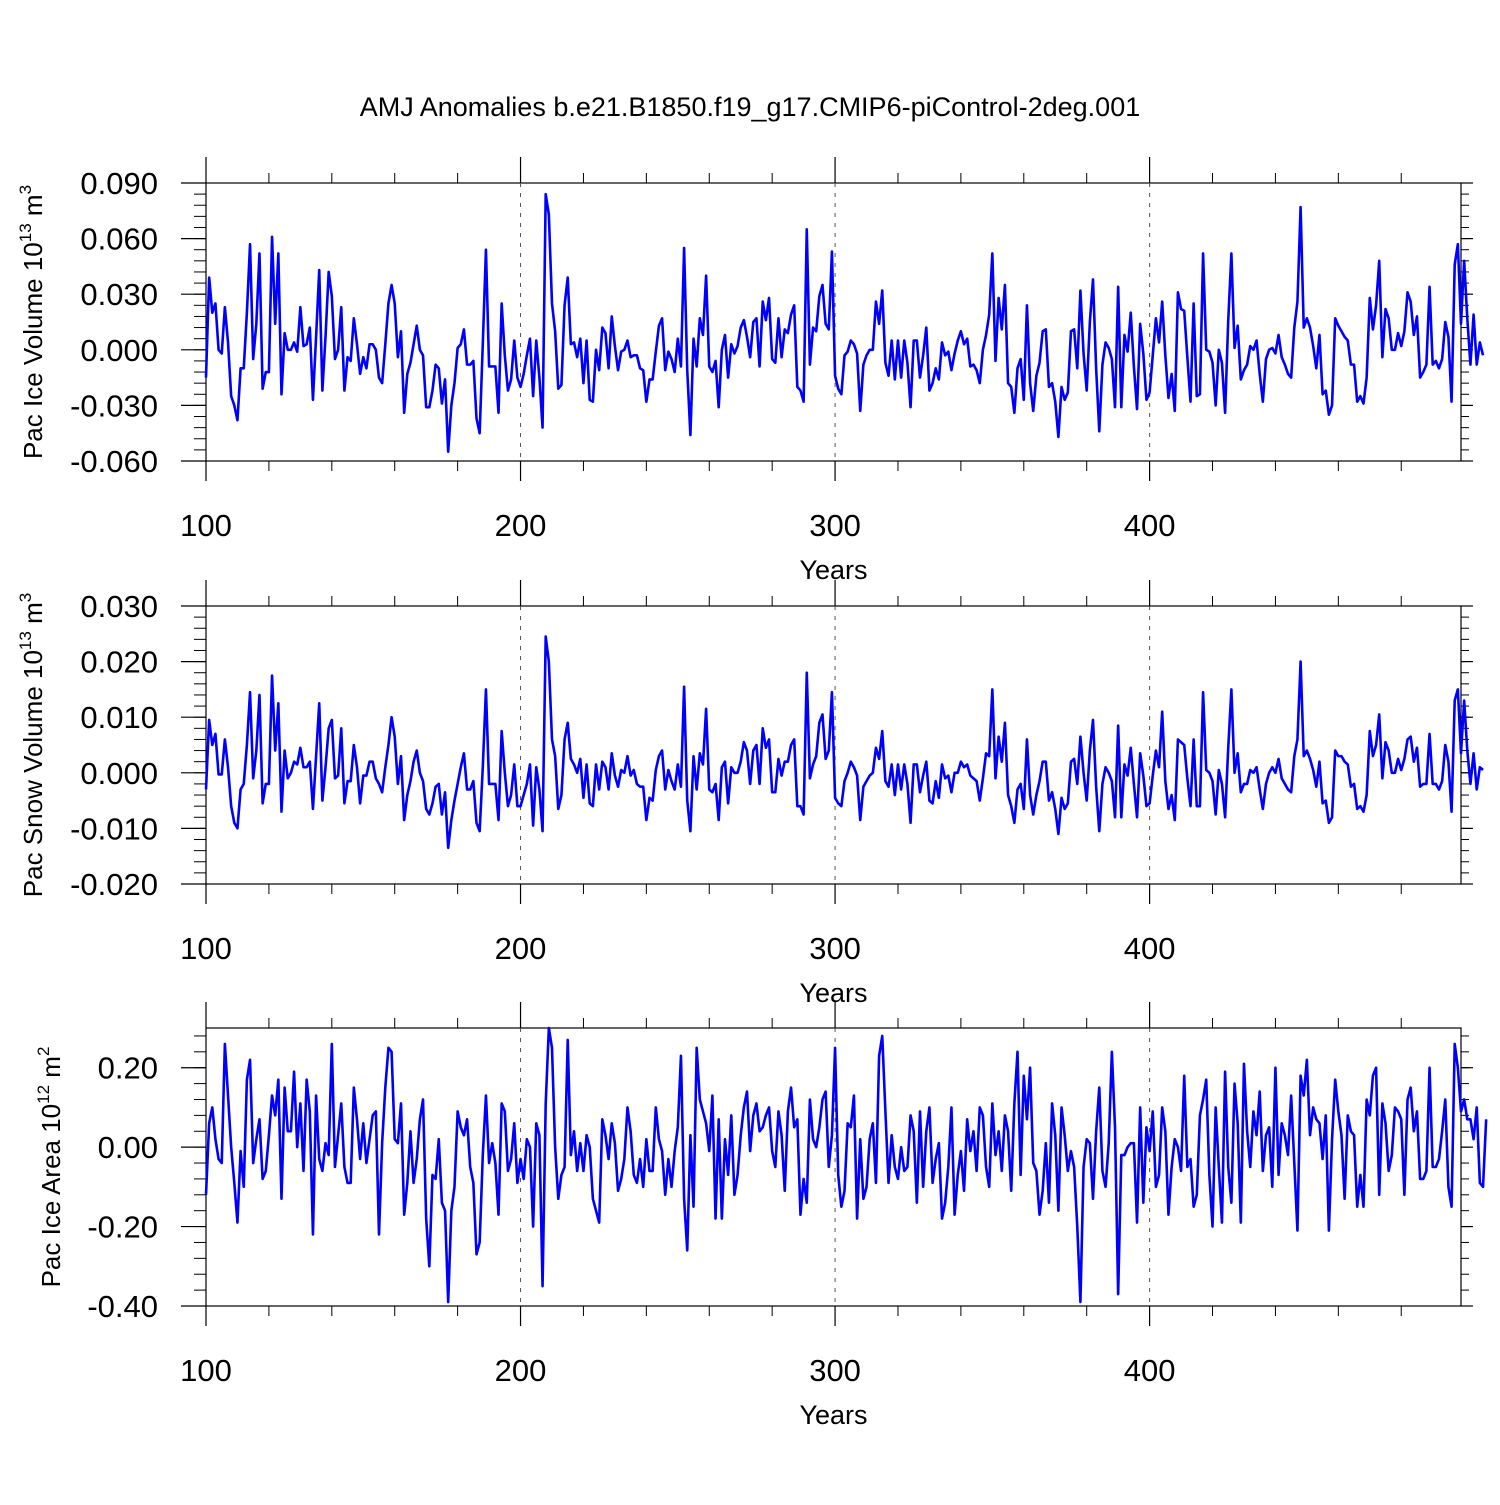 The width and height of the screenshot is (1500, 1505). What do you see at coordinates (33, 773) in the screenshot?
I see `y-axis-label-part: Pac Snow Volume 10` at bounding box center [33, 773].